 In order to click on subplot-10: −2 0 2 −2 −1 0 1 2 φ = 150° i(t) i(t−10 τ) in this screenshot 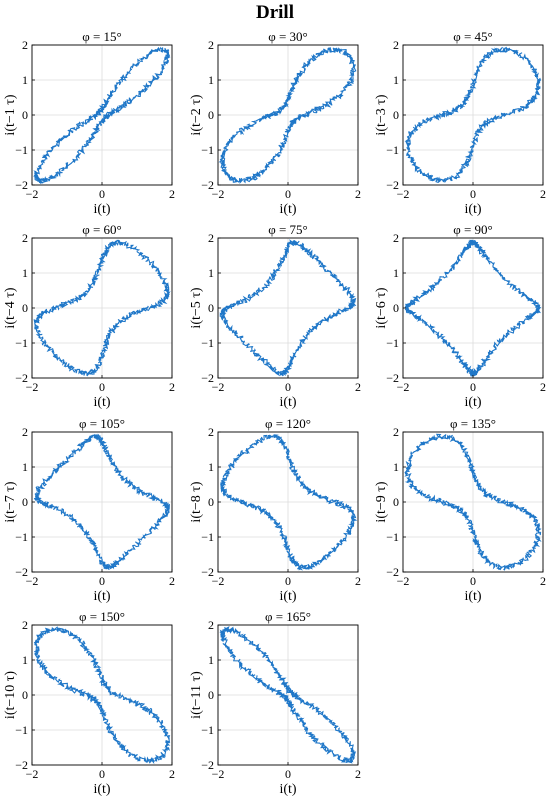, I will do `click(89, 703)`.